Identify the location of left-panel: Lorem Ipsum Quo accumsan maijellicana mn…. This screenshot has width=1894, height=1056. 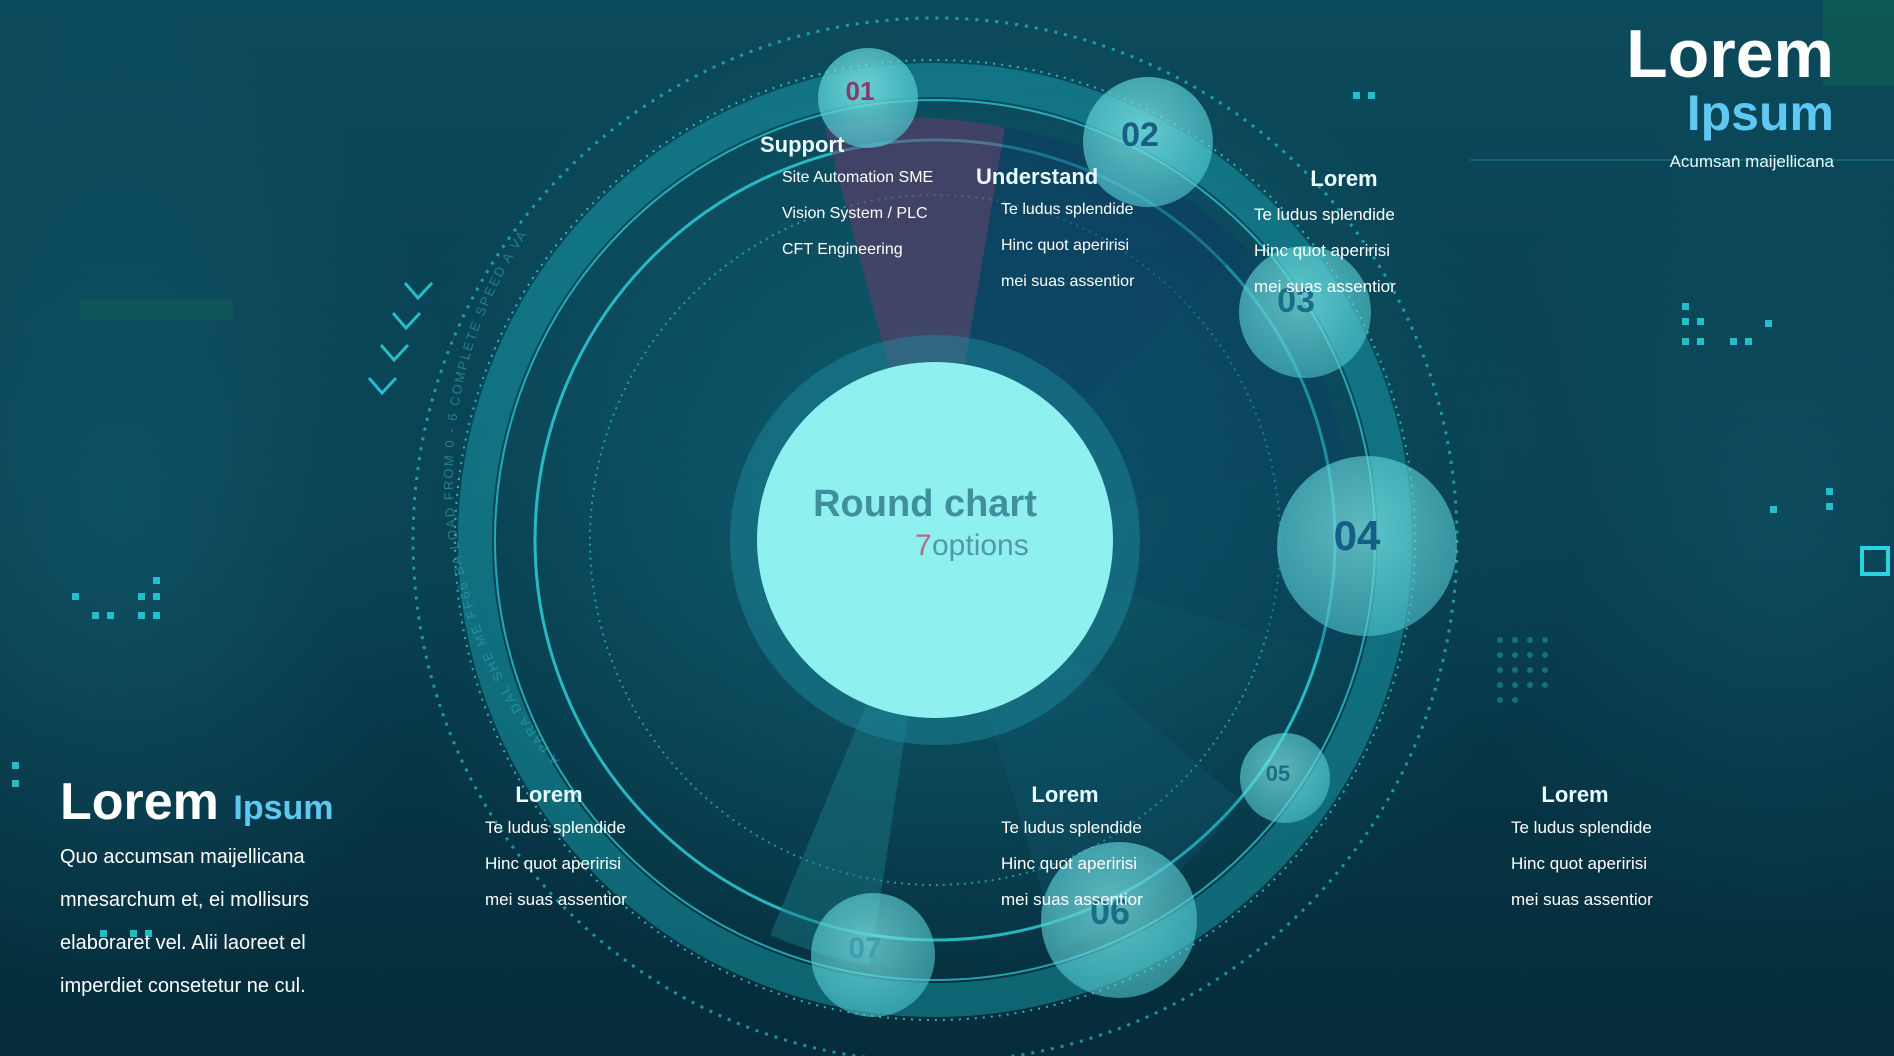
(197, 890).